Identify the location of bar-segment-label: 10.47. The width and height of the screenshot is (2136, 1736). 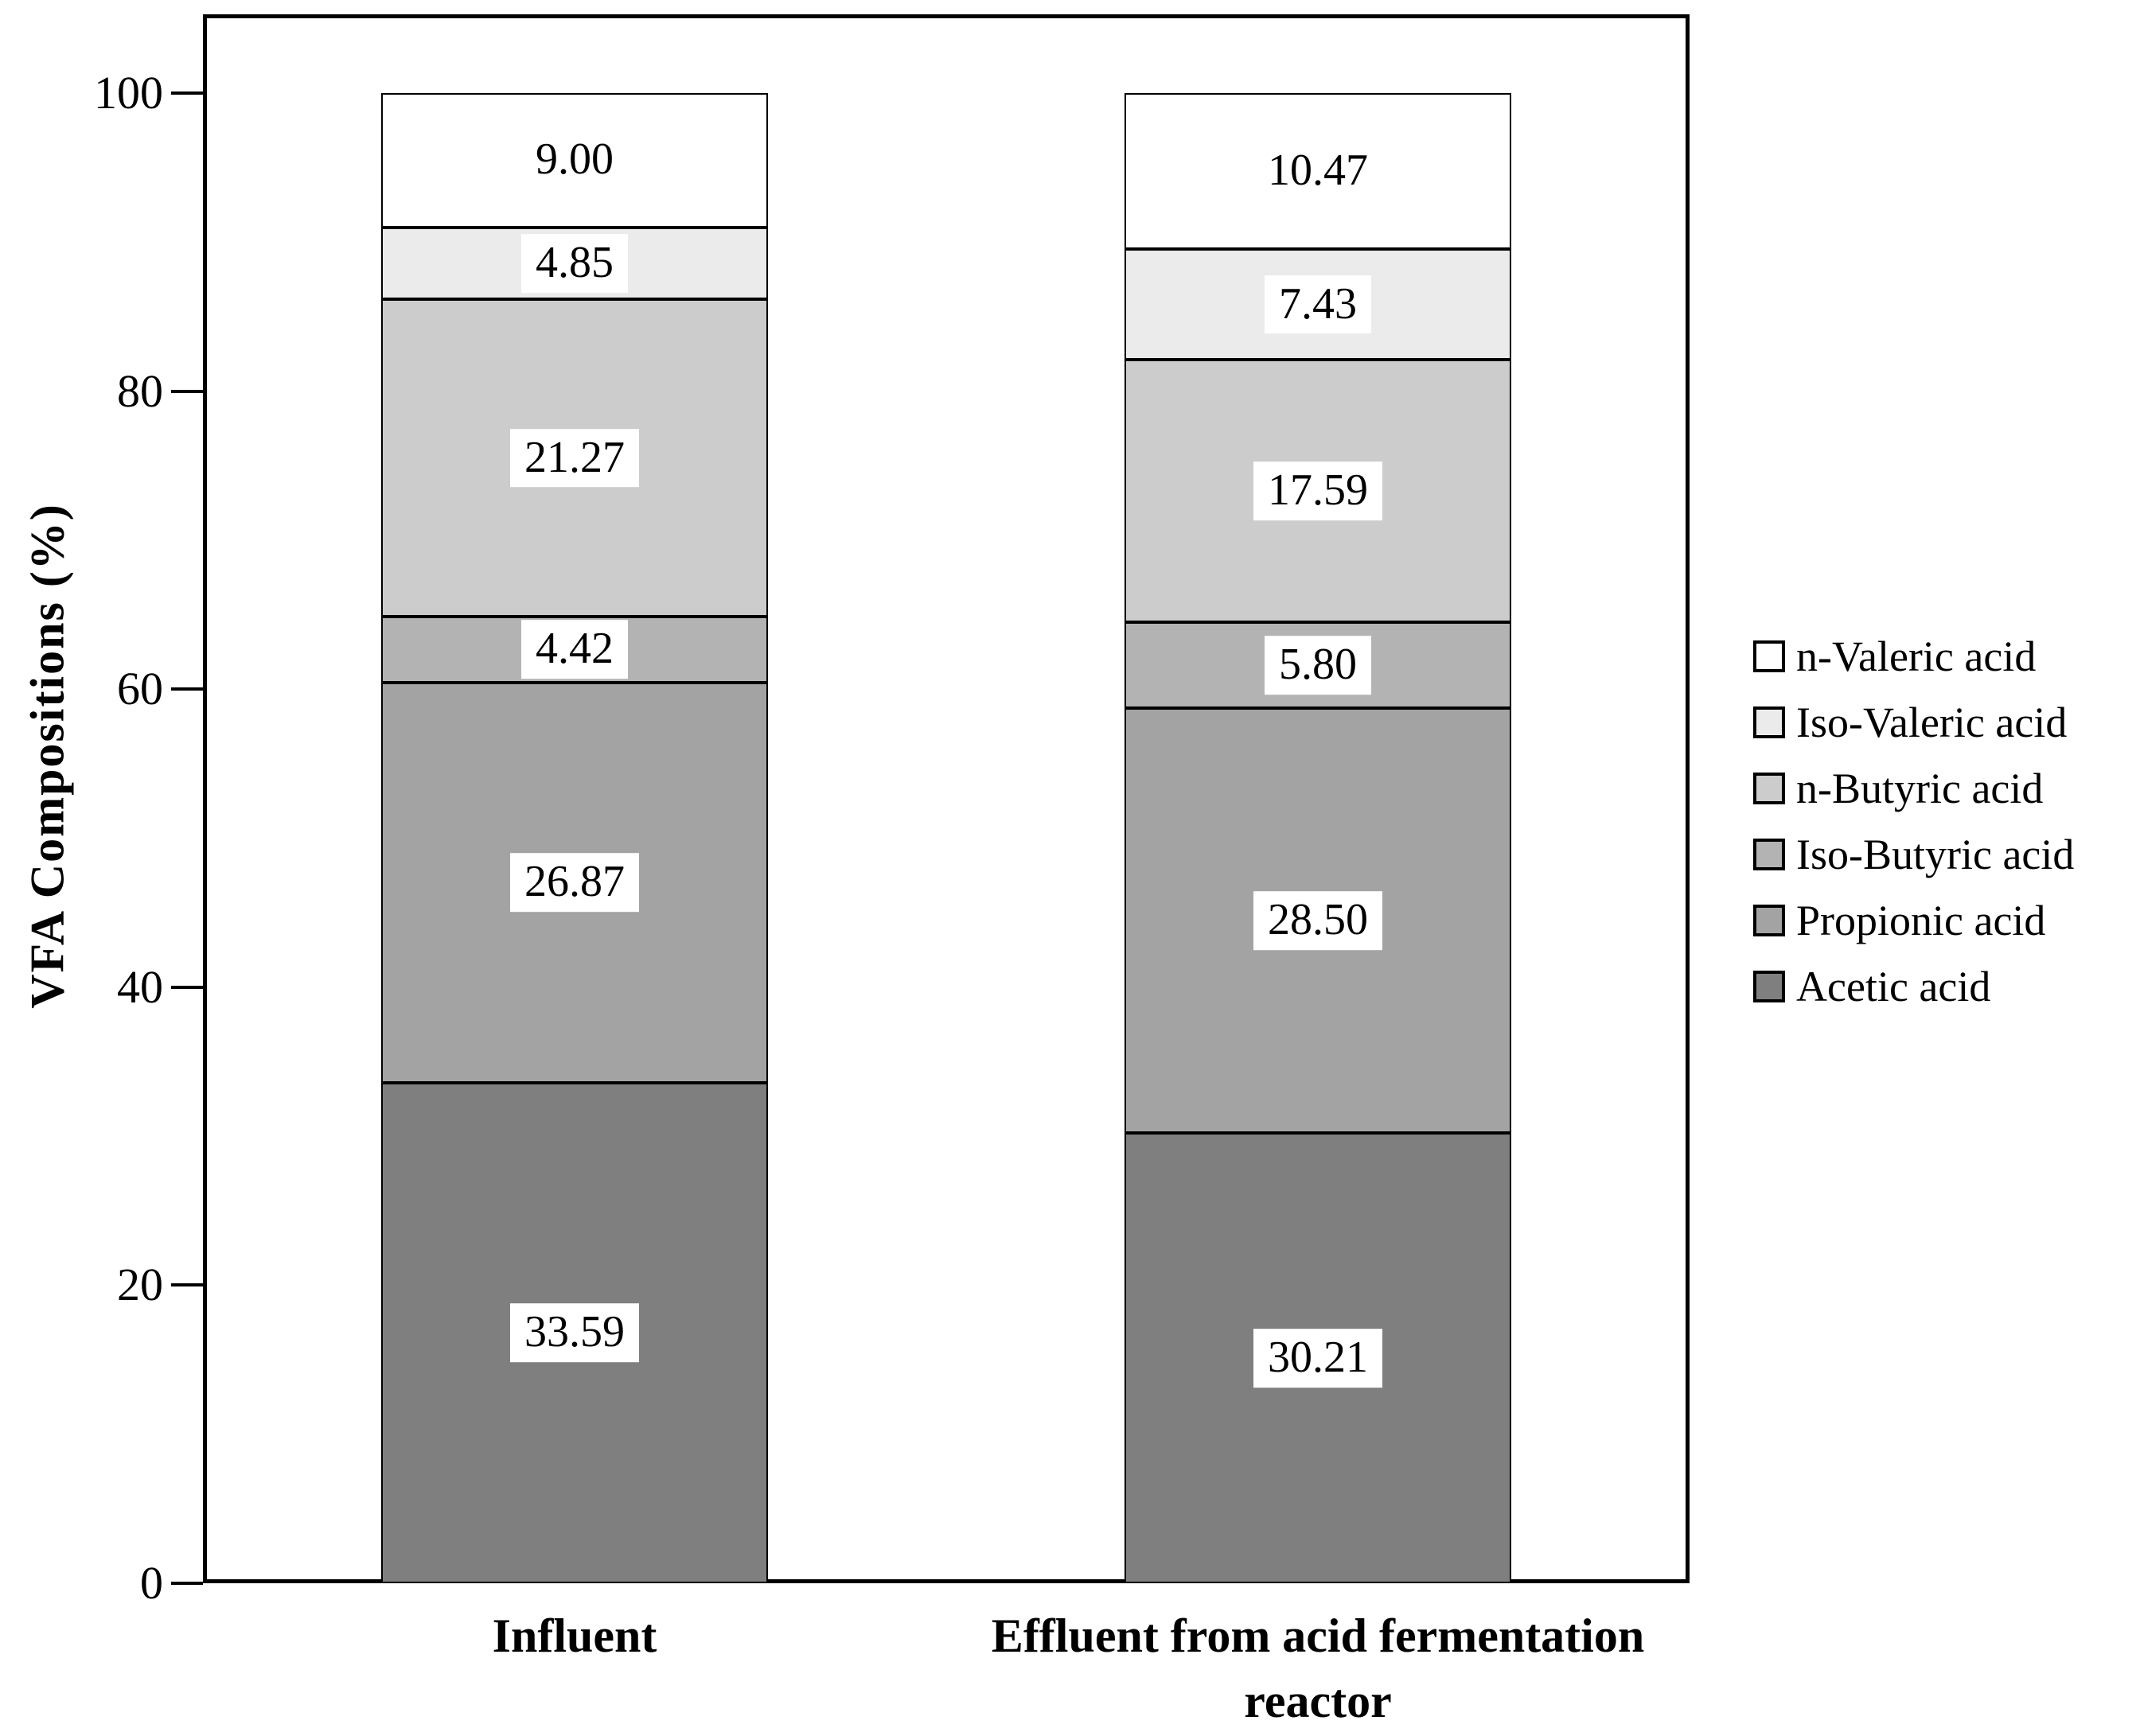
(1317, 171).